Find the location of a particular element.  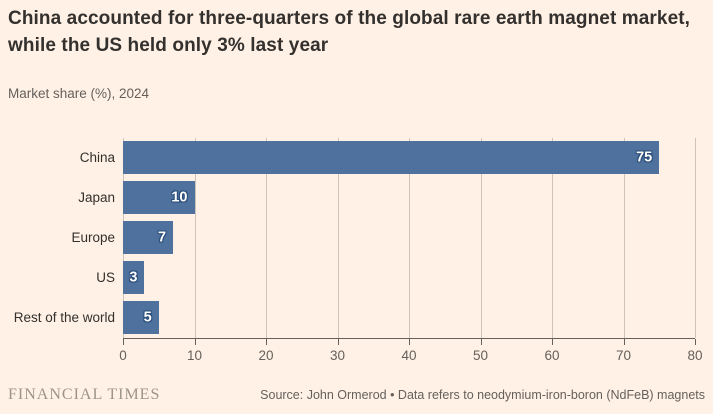

x-axis: 0 10 20 30 40 50 60 70 80 is located at coordinates (411, 353).